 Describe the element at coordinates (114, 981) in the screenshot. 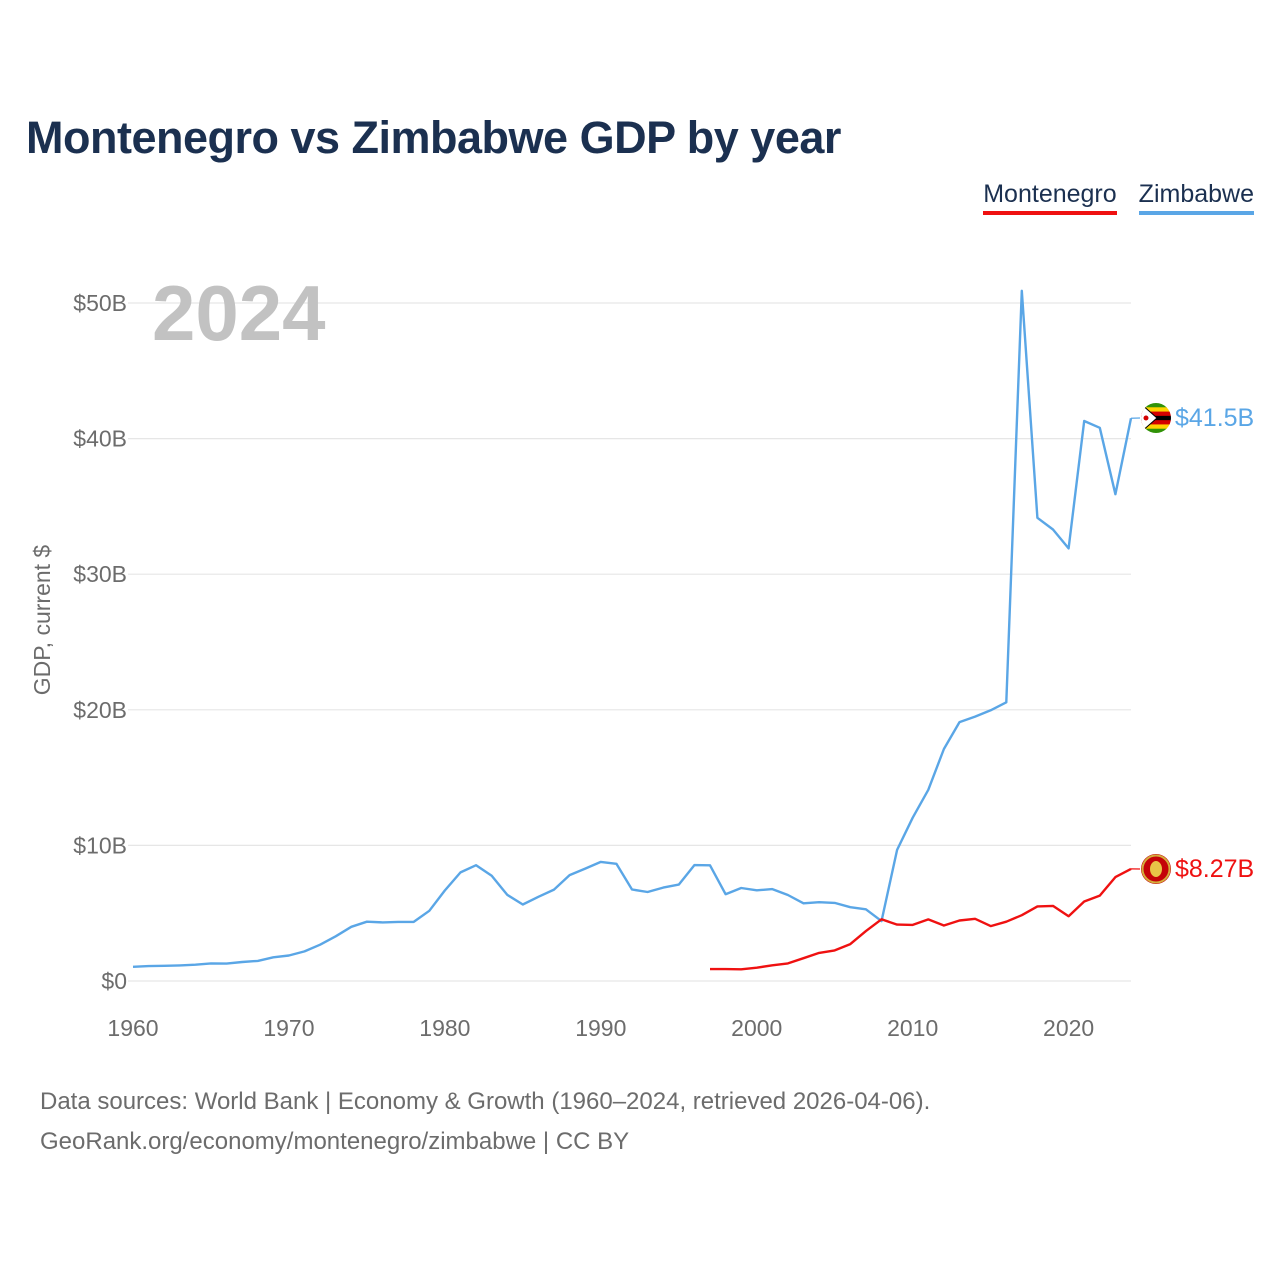

I see `y-tick-label: $0` at that location.